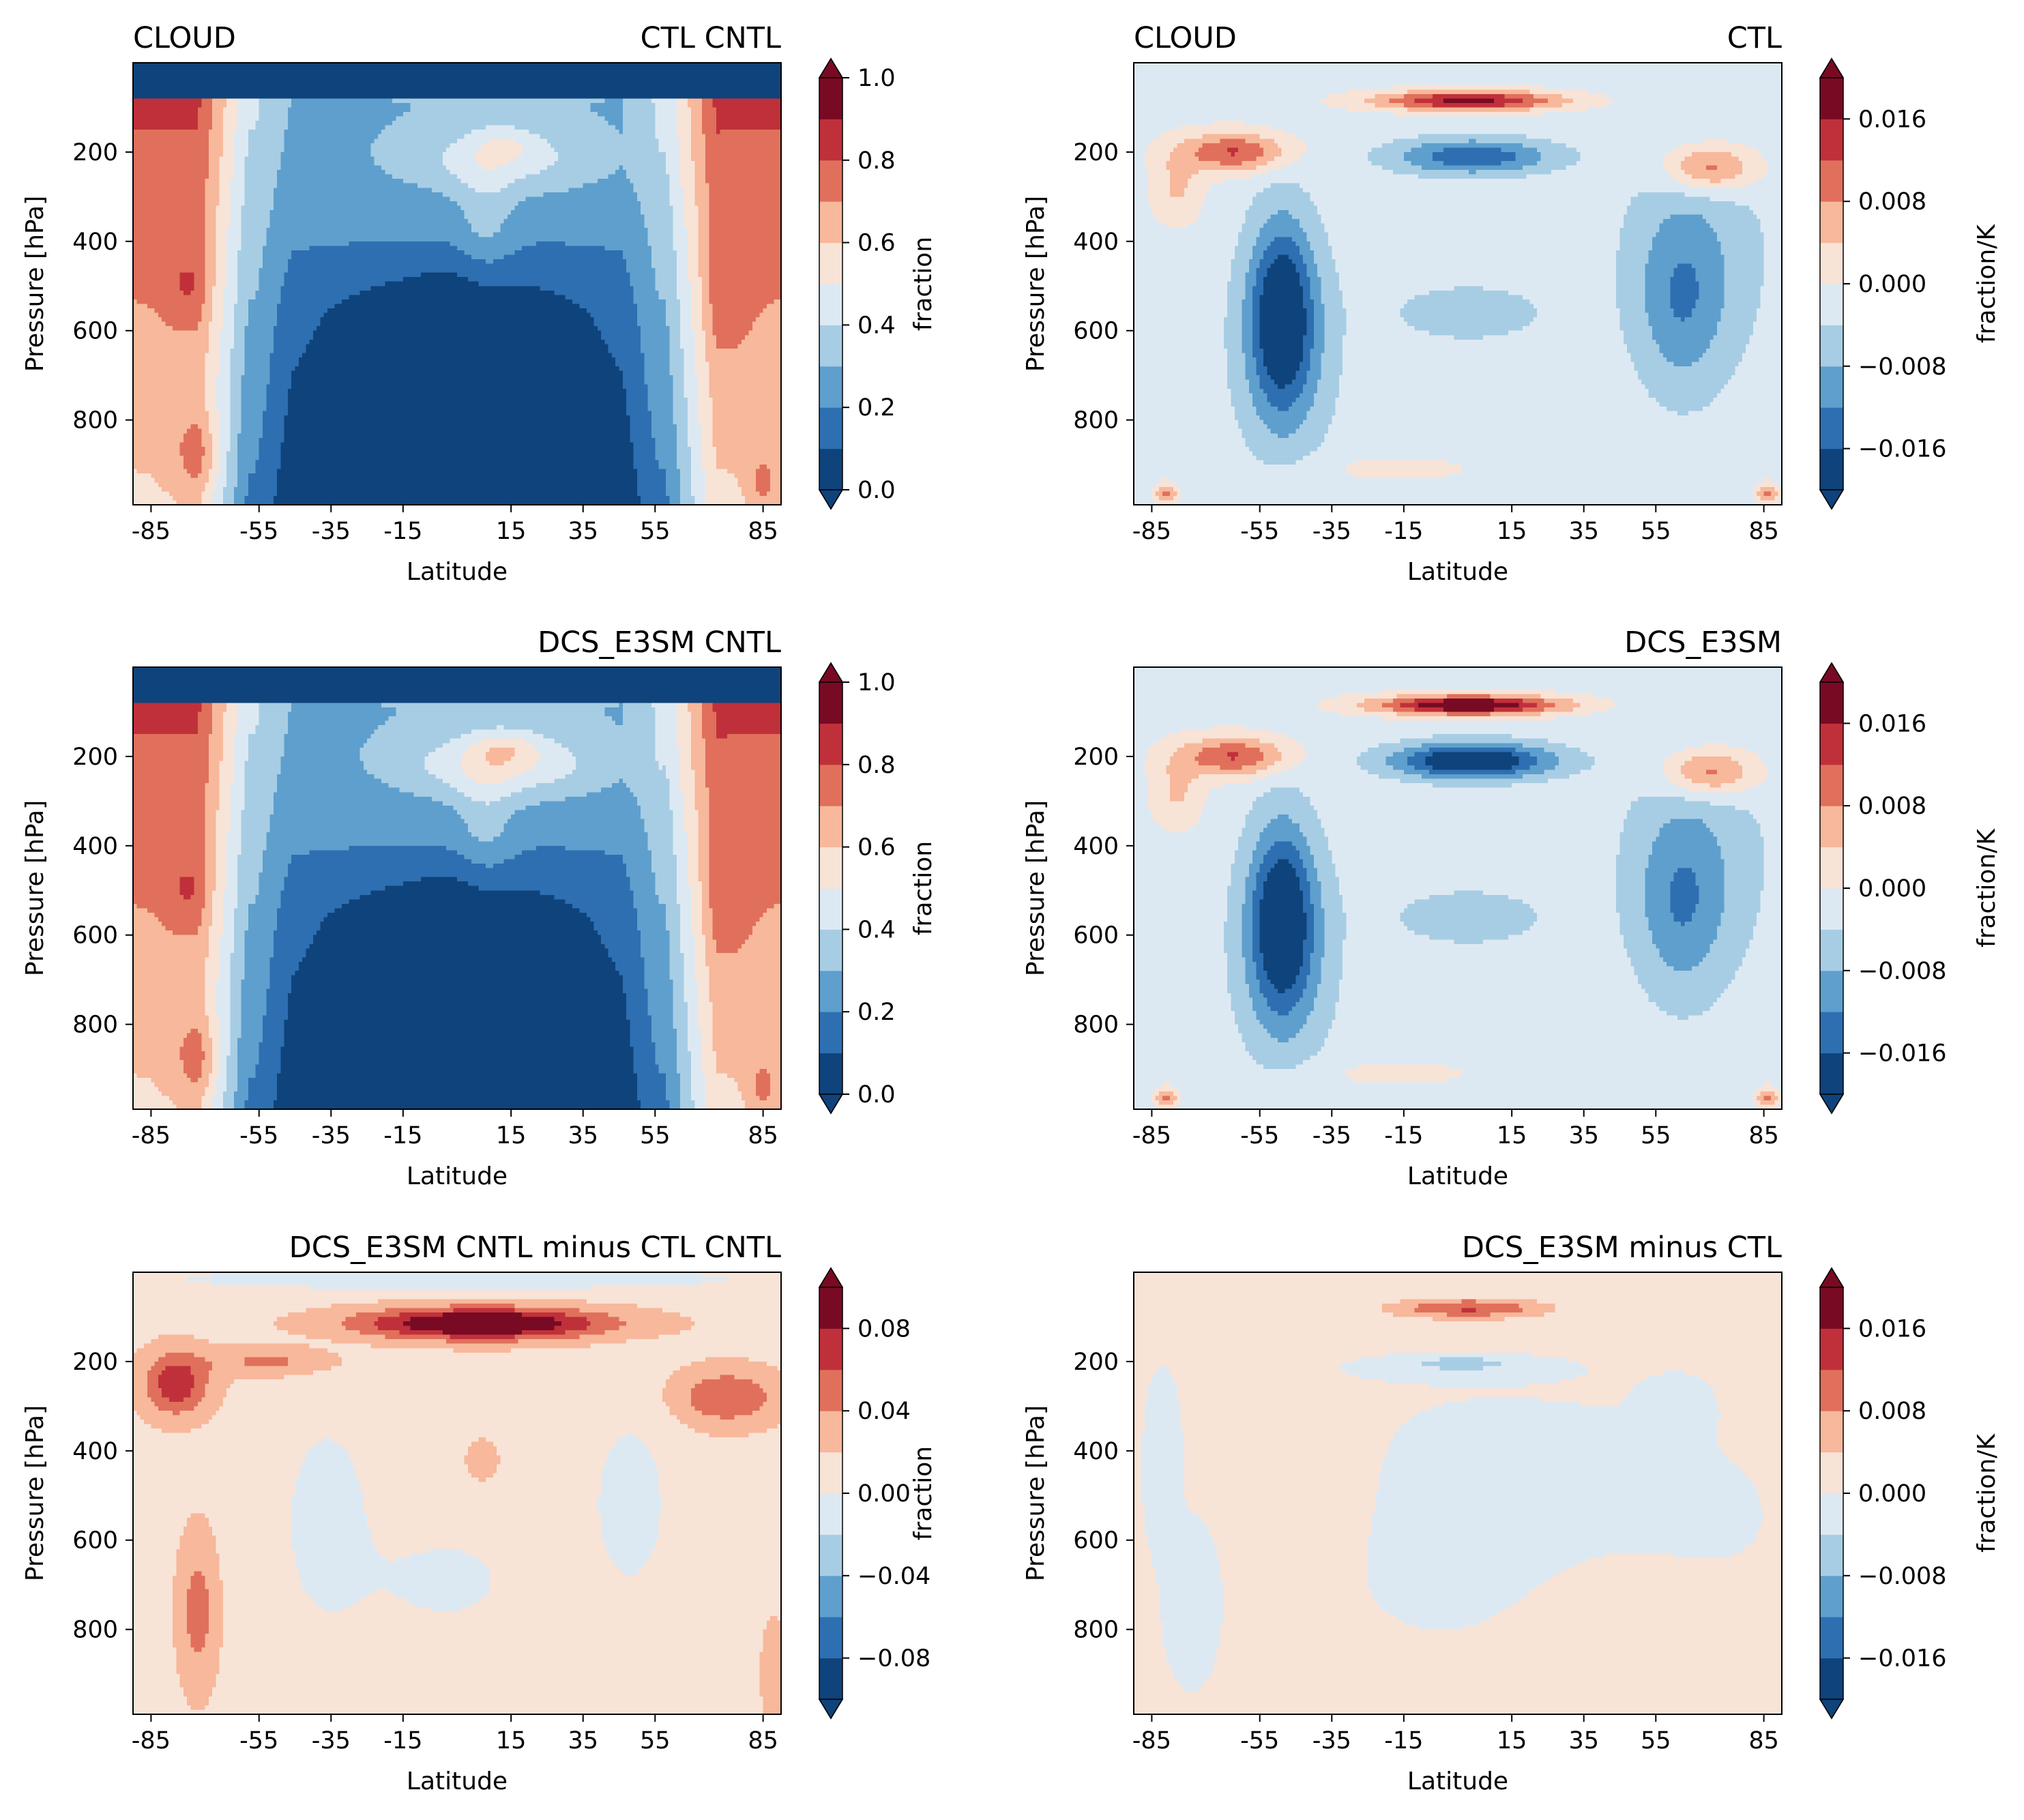 This screenshot has width=2024, height=1820. What do you see at coordinates (1892, 806) in the screenshot?
I see `colorbar-tick-label: 0.008` at bounding box center [1892, 806].